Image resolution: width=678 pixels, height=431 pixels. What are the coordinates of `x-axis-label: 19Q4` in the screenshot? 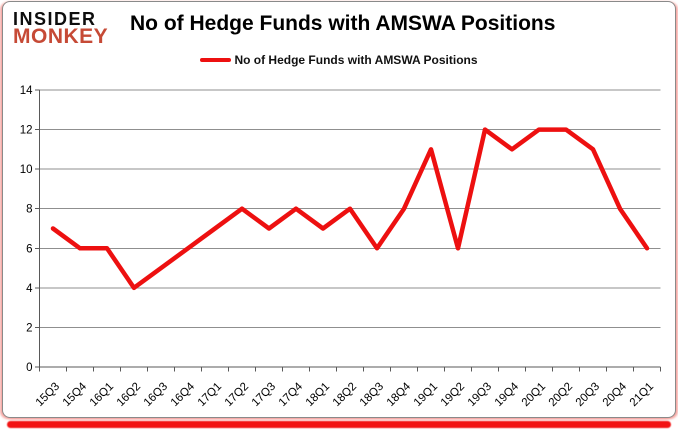 It's located at (507, 394).